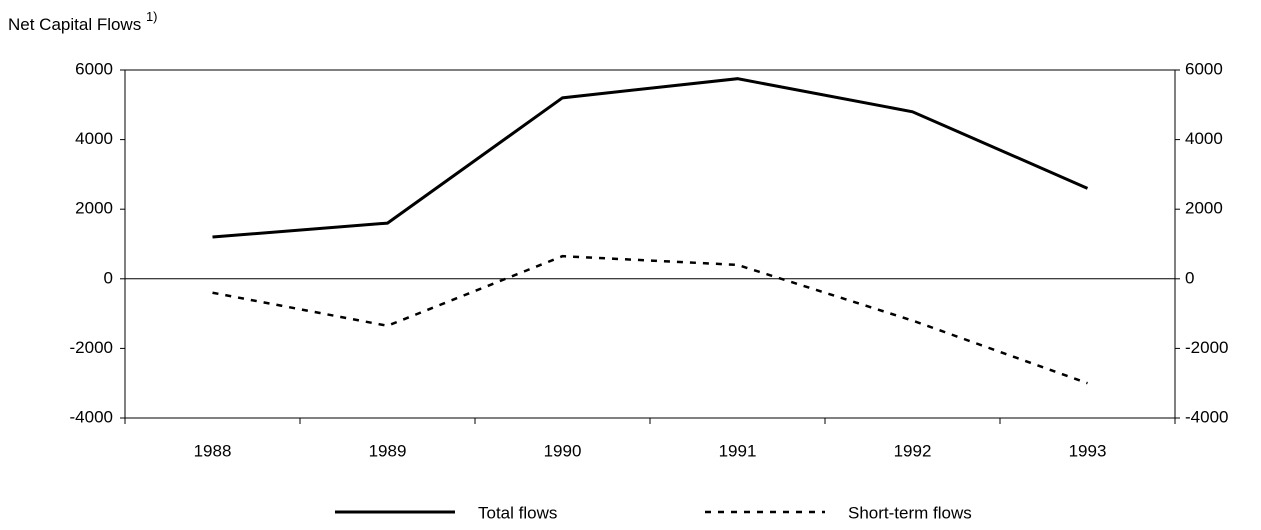 This screenshot has height=530, width=1261. What do you see at coordinates (913, 450) in the screenshot?
I see `x-tick-label: 1992` at bounding box center [913, 450].